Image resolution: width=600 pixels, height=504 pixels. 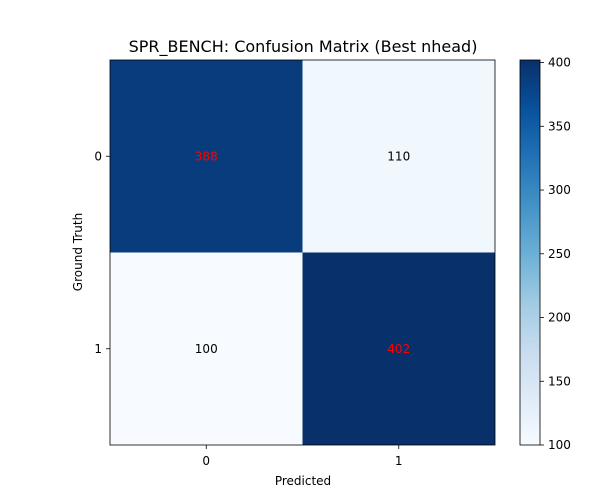 What do you see at coordinates (559, 63) in the screenshot?
I see `colorbar-tick-label: 400` at bounding box center [559, 63].